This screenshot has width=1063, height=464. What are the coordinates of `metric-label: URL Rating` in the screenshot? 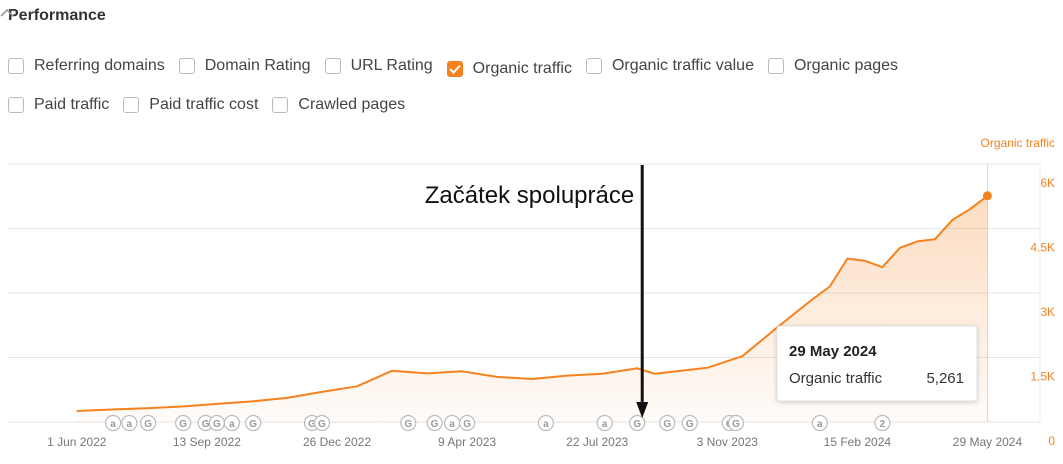 It's located at (391, 65).